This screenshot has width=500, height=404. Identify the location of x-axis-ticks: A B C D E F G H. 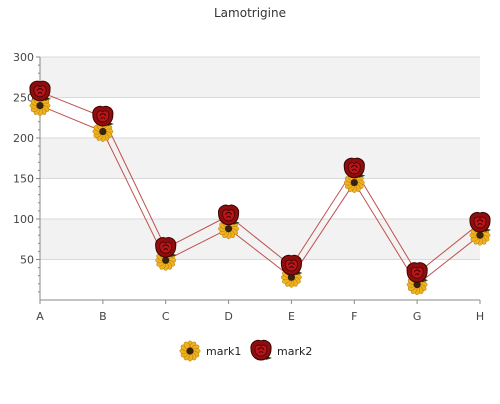
(260, 311).